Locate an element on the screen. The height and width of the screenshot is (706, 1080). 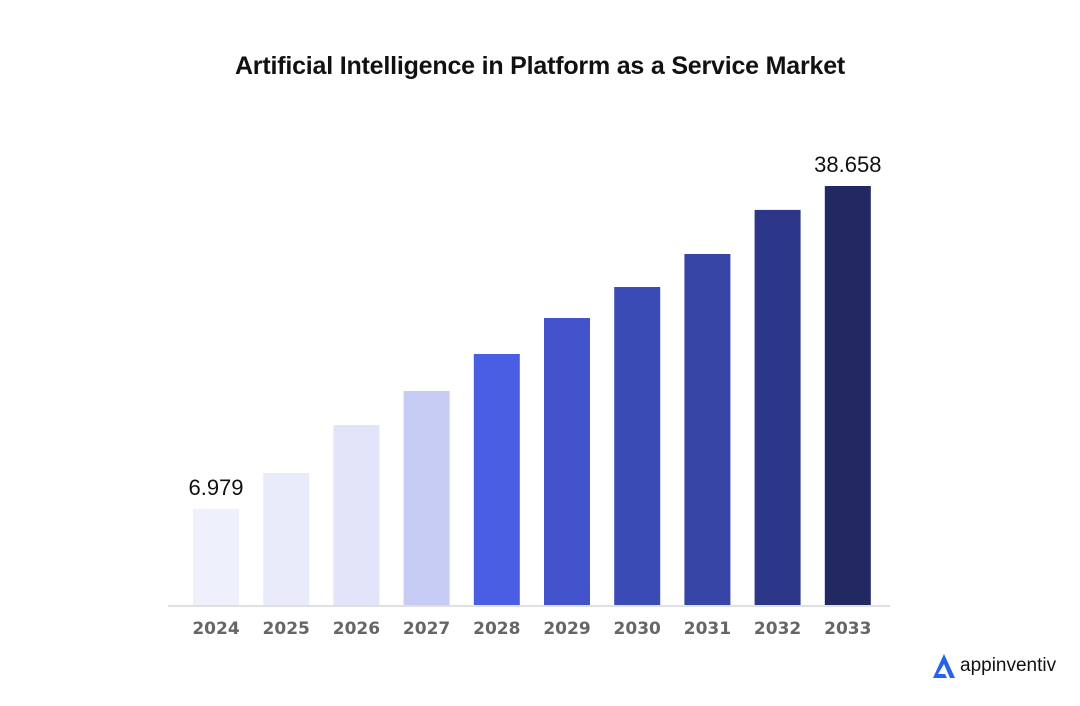
bar-2024 is located at coordinates (216, 557).